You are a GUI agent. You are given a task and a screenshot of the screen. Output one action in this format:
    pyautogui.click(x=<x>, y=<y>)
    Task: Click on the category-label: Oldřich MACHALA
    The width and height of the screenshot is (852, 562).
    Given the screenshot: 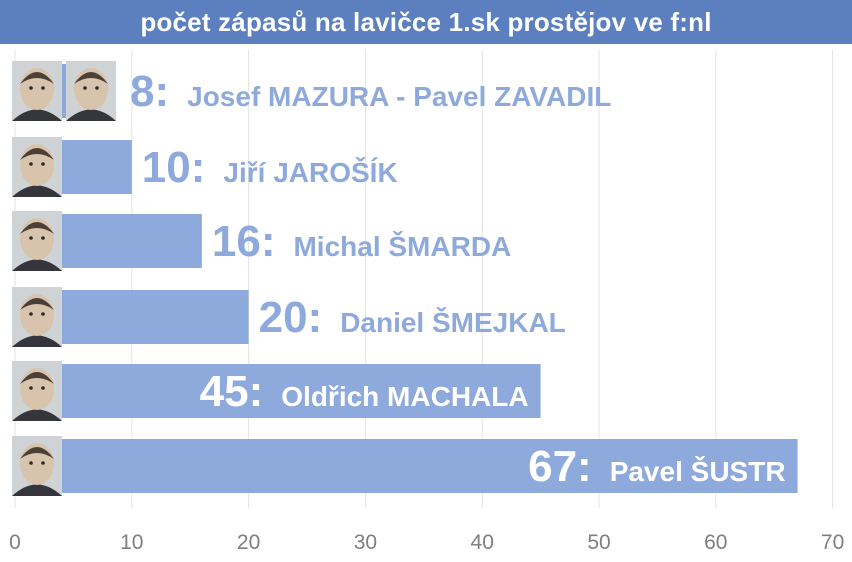 What is the action you would take?
    pyautogui.click(x=404, y=396)
    